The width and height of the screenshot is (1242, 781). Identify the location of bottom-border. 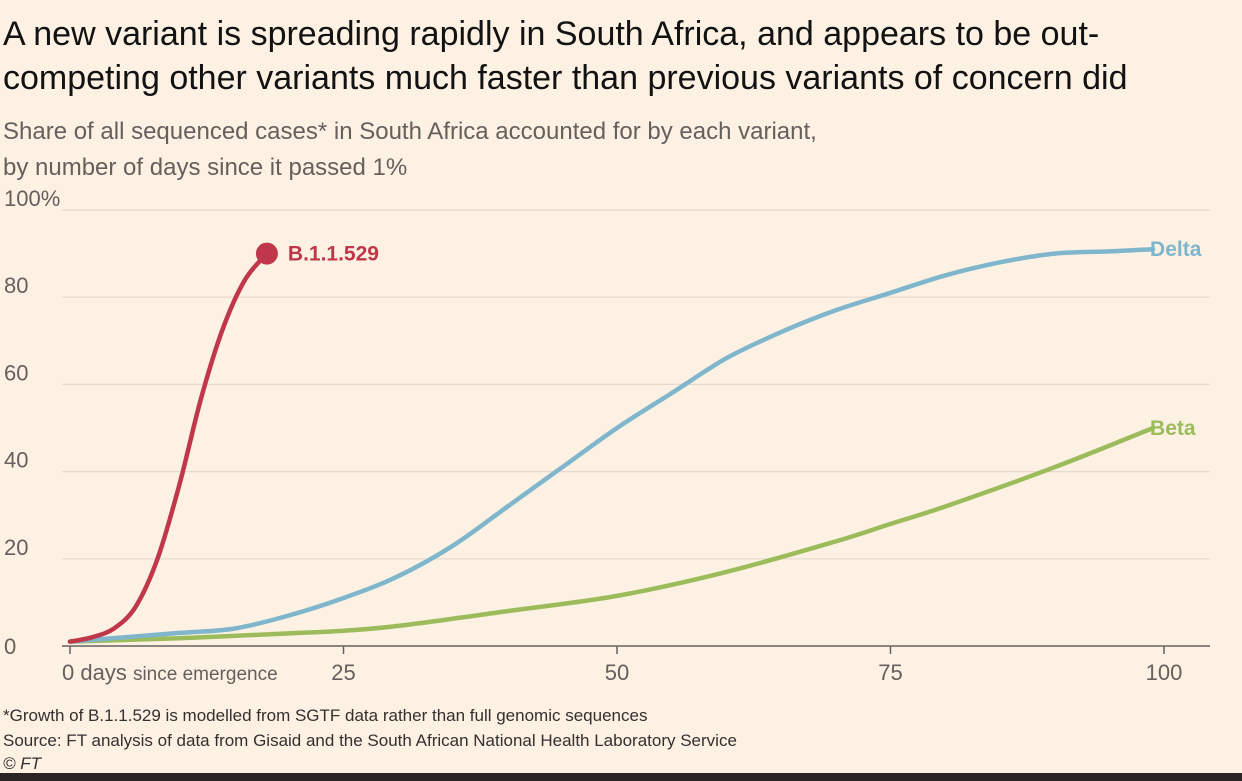
(621, 777).